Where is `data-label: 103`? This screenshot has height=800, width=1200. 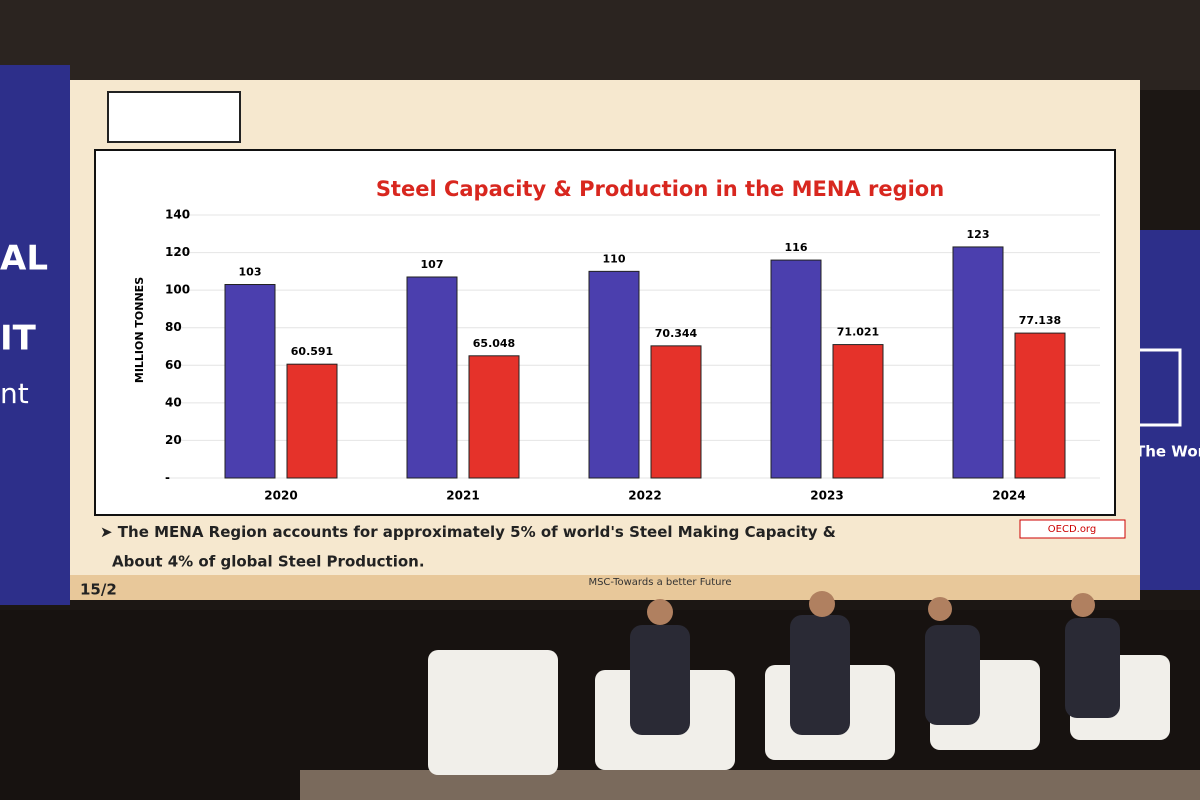
data-label: 103 is located at coordinates (250, 272).